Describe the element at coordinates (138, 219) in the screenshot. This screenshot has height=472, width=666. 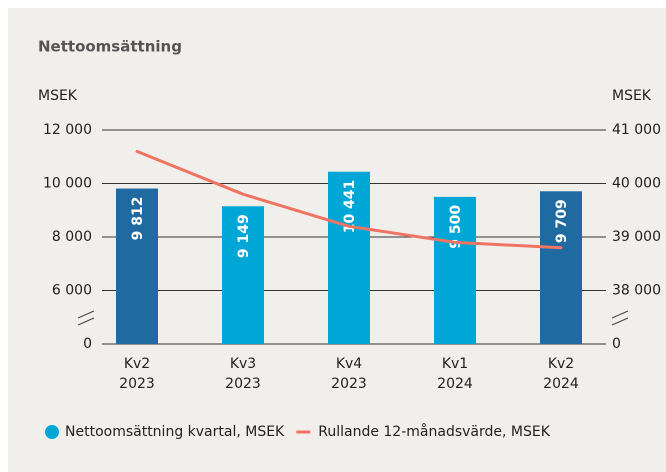
I see `data-label: 9 812` at that location.